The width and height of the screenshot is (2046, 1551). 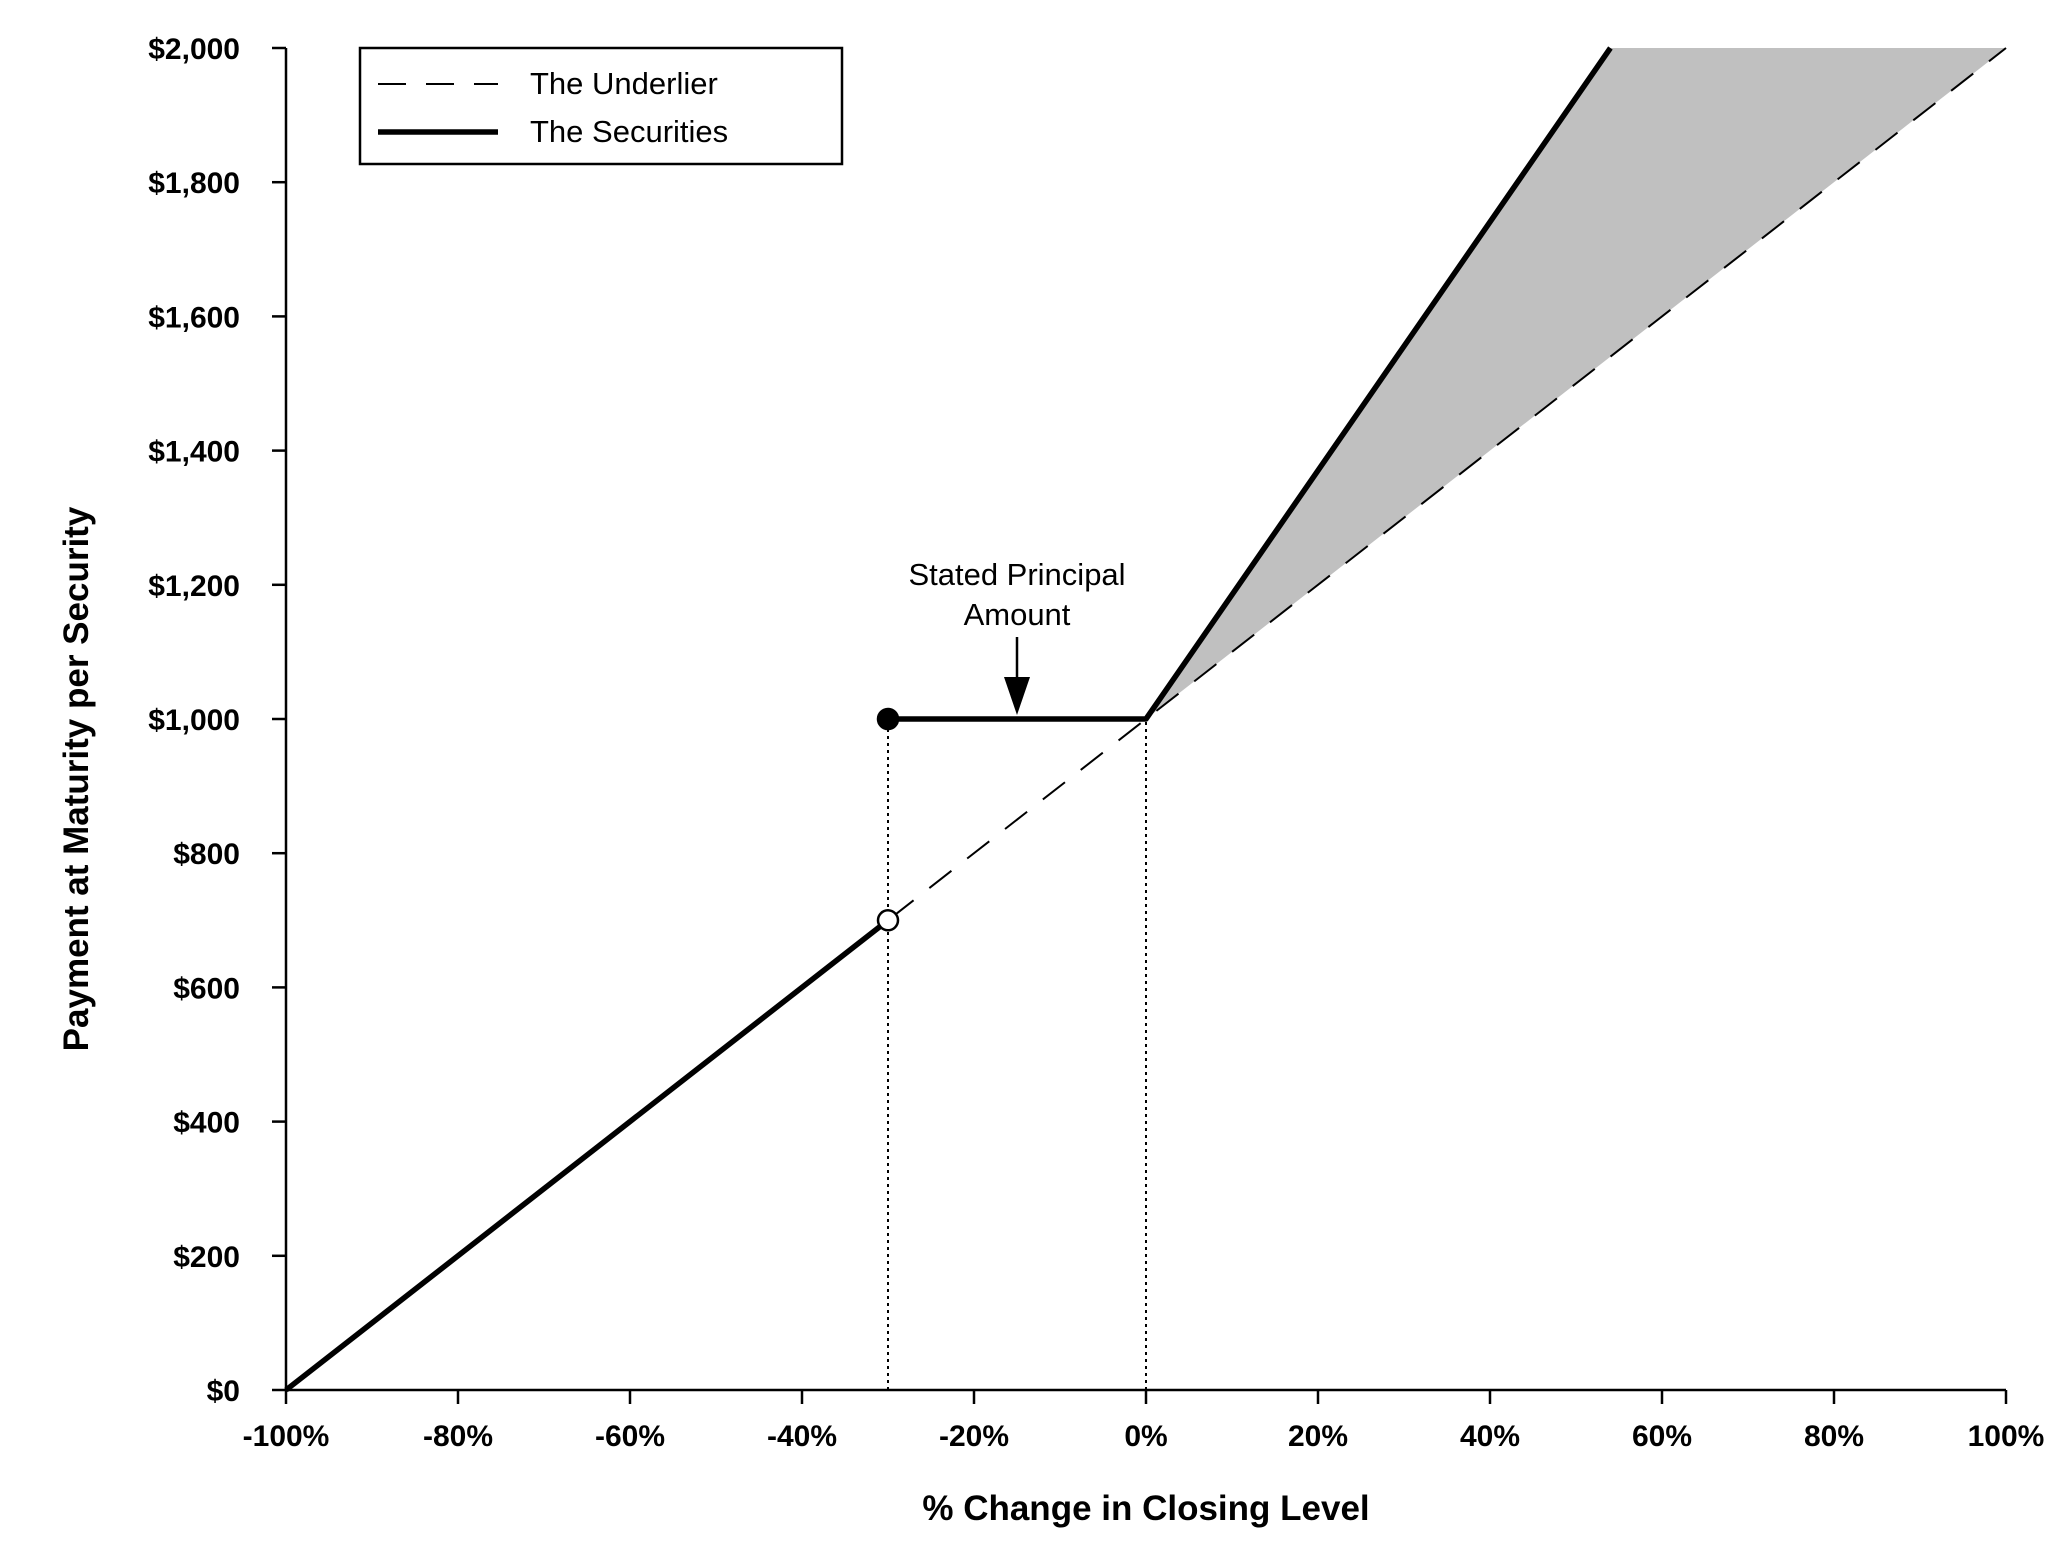 What do you see at coordinates (1490, 1436) in the screenshot?
I see `x-tick-label: 40%` at bounding box center [1490, 1436].